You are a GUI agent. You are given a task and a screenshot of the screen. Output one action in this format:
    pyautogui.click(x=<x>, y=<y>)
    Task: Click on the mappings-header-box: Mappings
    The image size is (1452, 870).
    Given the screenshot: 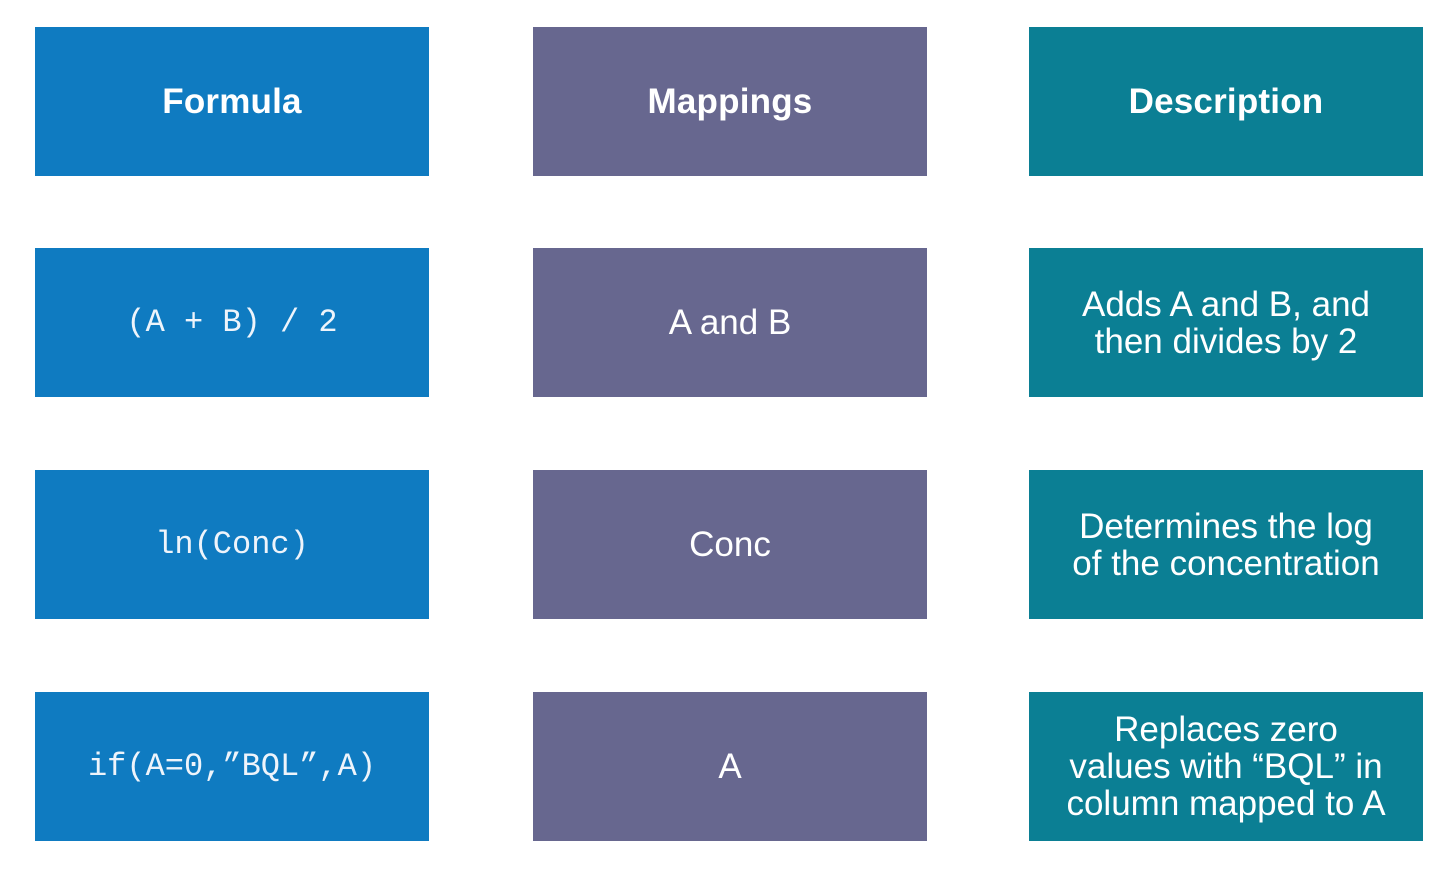 What is the action you would take?
    pyautogui.click(x=730, y=101)
    